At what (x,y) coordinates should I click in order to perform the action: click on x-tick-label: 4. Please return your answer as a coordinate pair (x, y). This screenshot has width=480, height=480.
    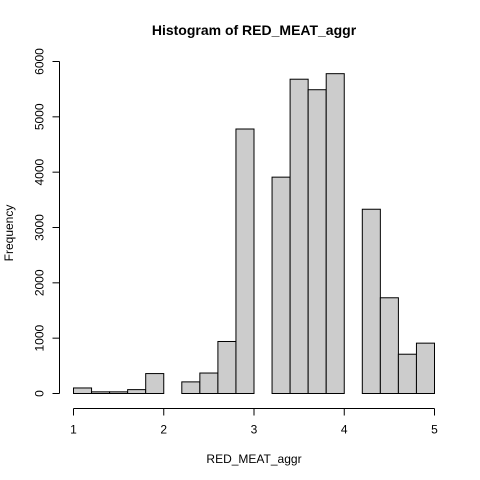
    Looking at the image, I should click on (344, 430).